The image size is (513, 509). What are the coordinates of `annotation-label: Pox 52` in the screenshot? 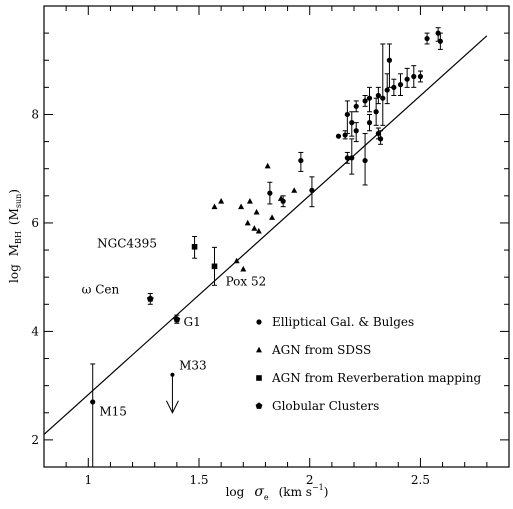 It's located at (246, 281).